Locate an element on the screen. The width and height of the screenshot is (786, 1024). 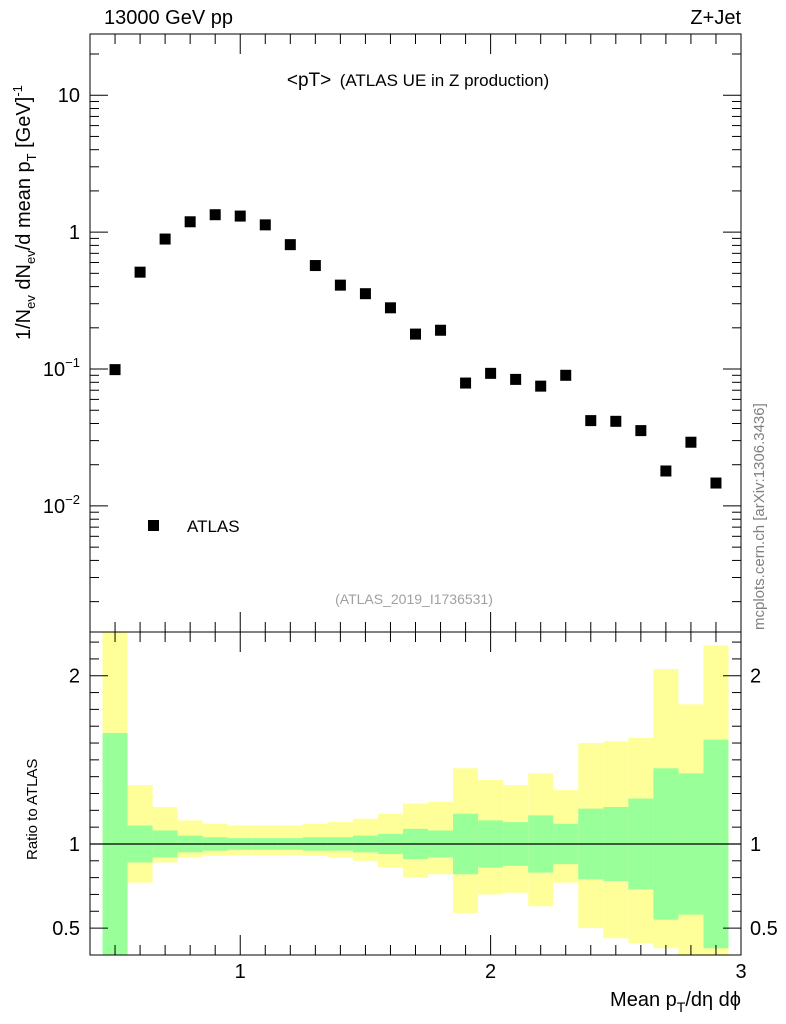
top-y-tick-label: 10 is located at coordinates (69, 96).